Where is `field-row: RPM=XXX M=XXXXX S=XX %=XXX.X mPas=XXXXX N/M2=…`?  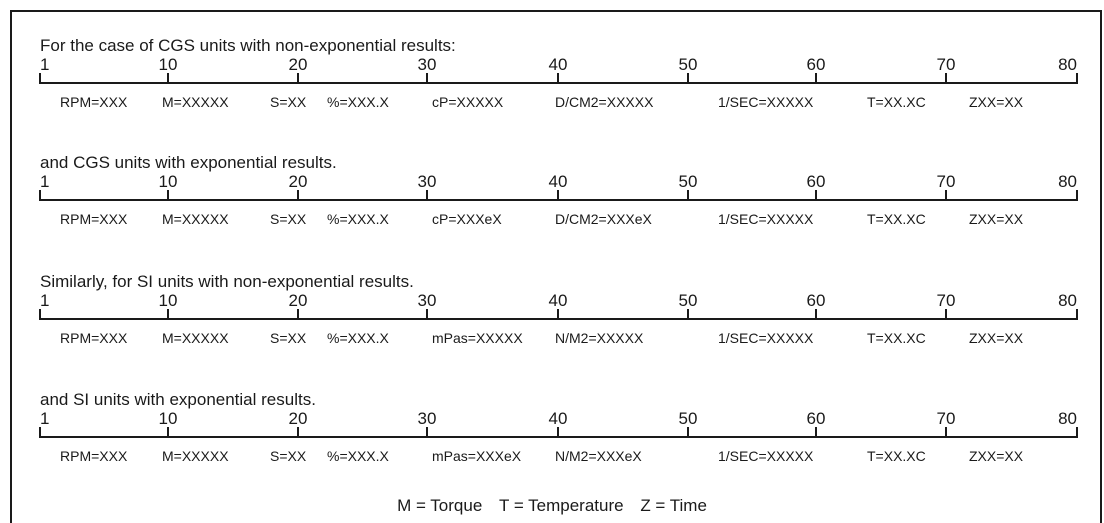
field-row: RPM=XXX M=XXXXX S=XX %=XXX.X mPas=XXXXX N/M2=… is located at coordinates (552, 339).